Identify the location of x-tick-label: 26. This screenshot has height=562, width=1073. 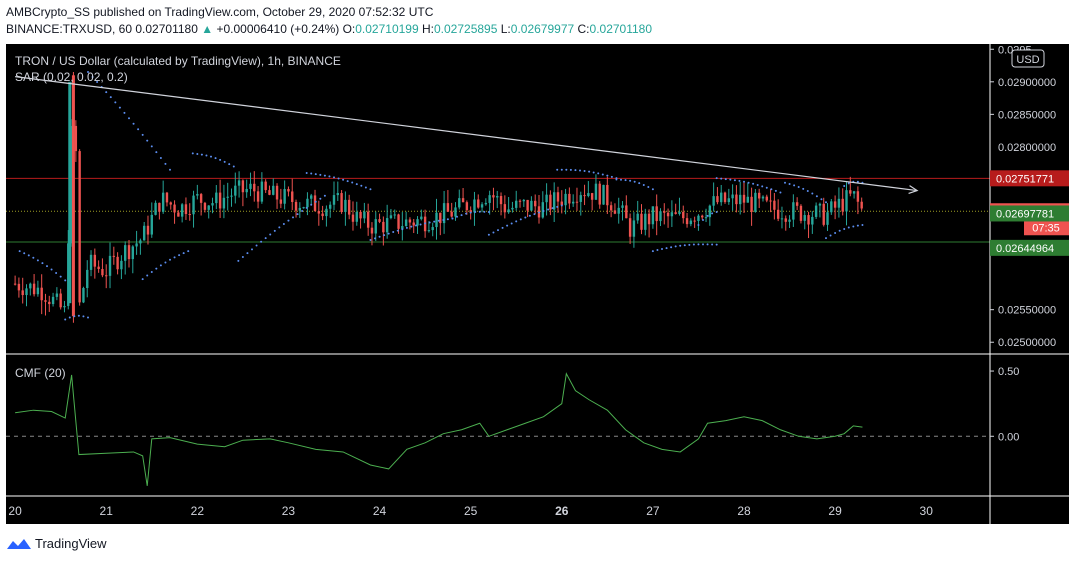
(562, 511).